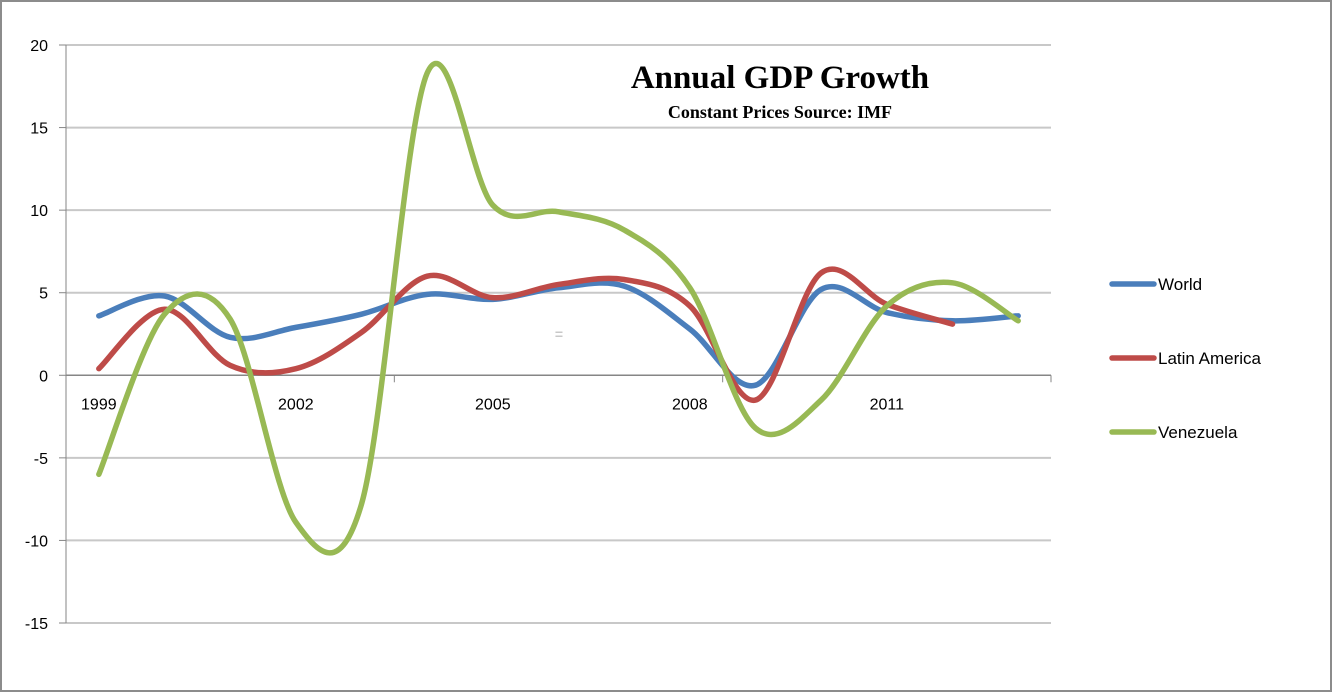  I want to click on legend-label-venezuela: Venezuela, so click(1198, 432).